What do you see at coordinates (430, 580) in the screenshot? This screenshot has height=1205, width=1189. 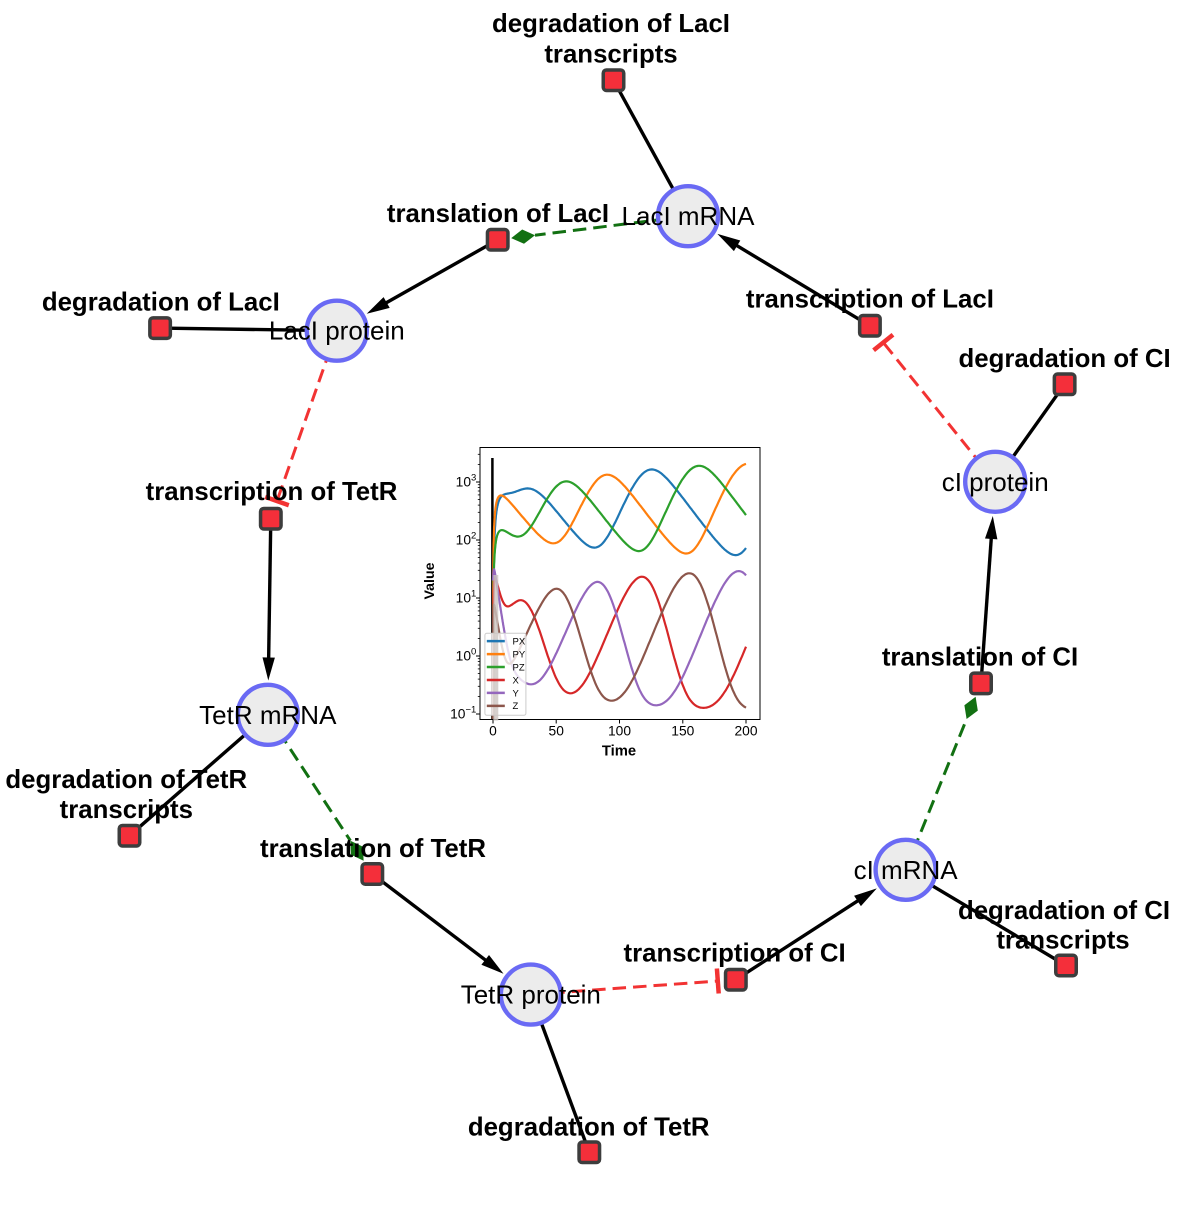 I see `svg-text: Value` at bounding box center [430, 580].